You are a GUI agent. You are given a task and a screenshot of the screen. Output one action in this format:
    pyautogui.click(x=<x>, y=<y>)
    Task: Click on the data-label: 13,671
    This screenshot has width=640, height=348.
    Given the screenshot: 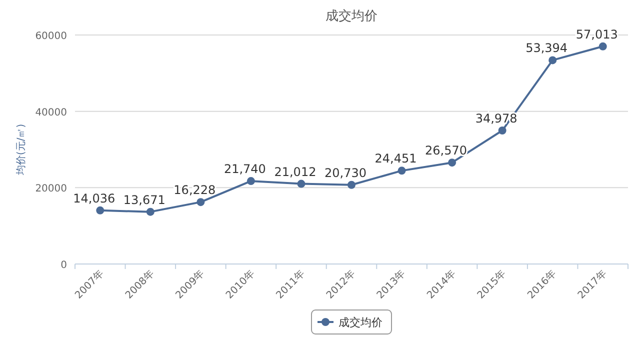 What is the action you would take?
    pyautogui.click(x=144, y=199)
    